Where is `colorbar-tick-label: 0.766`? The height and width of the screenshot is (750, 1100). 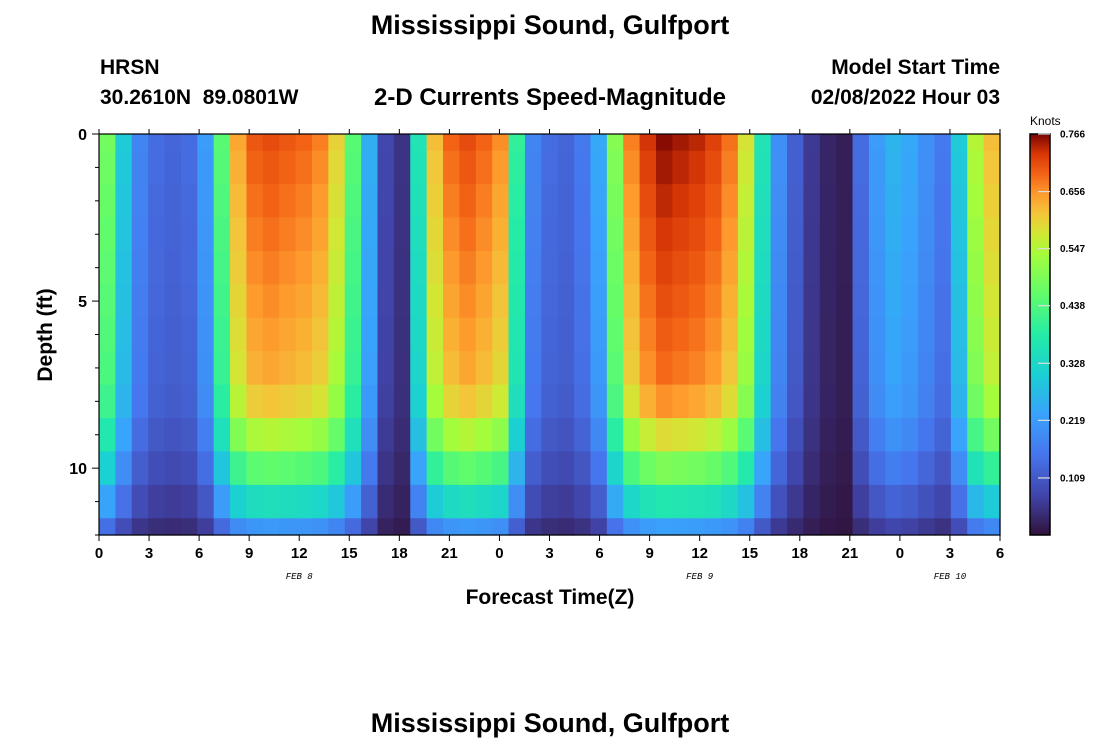
colorbar-tick-label: 0.766 is located at coordinates (1072, 135).